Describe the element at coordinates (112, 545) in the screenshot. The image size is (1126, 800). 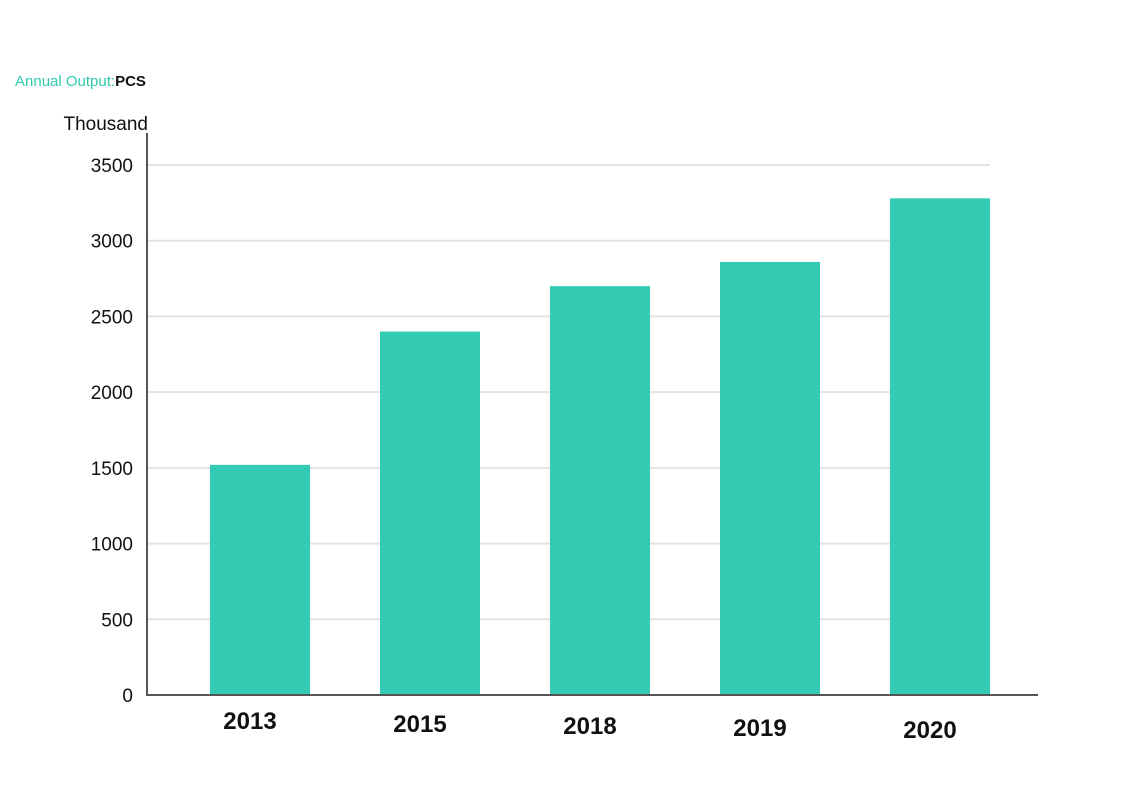
I see `y-tick-label: 1000` at that location.